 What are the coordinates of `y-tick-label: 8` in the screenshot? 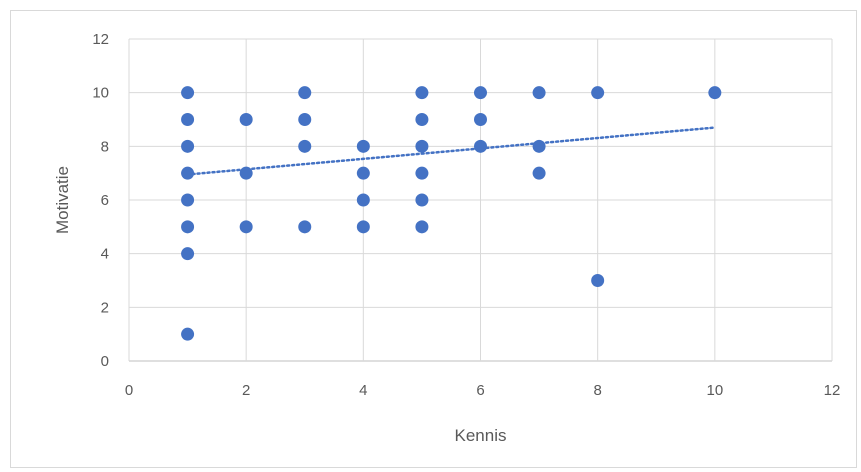 It's located at (105, 146).